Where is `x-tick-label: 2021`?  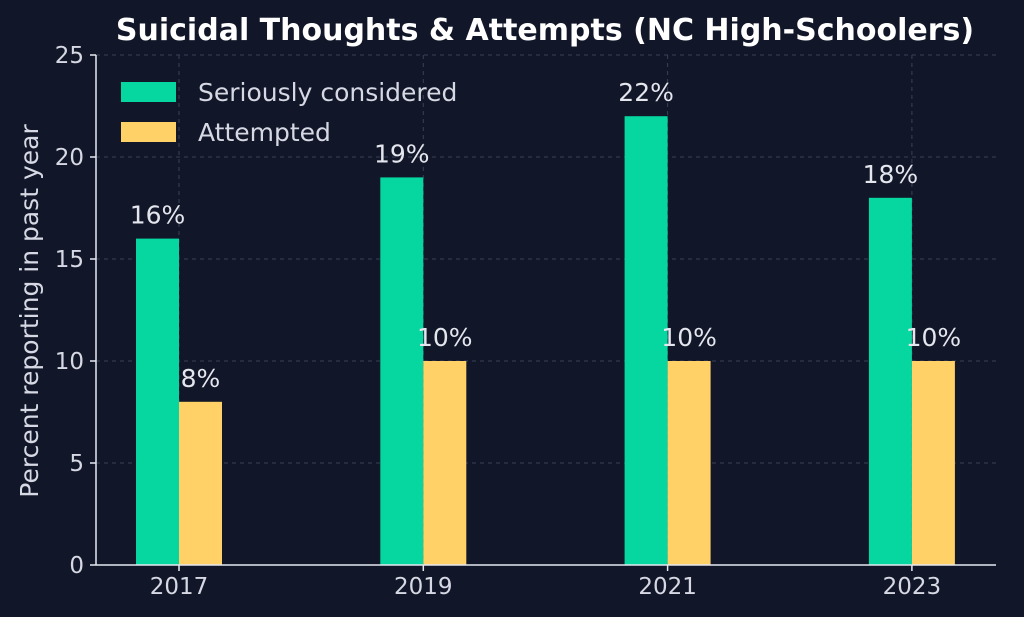 x-tick-label: 2021 is located at coordinates (667, 587).